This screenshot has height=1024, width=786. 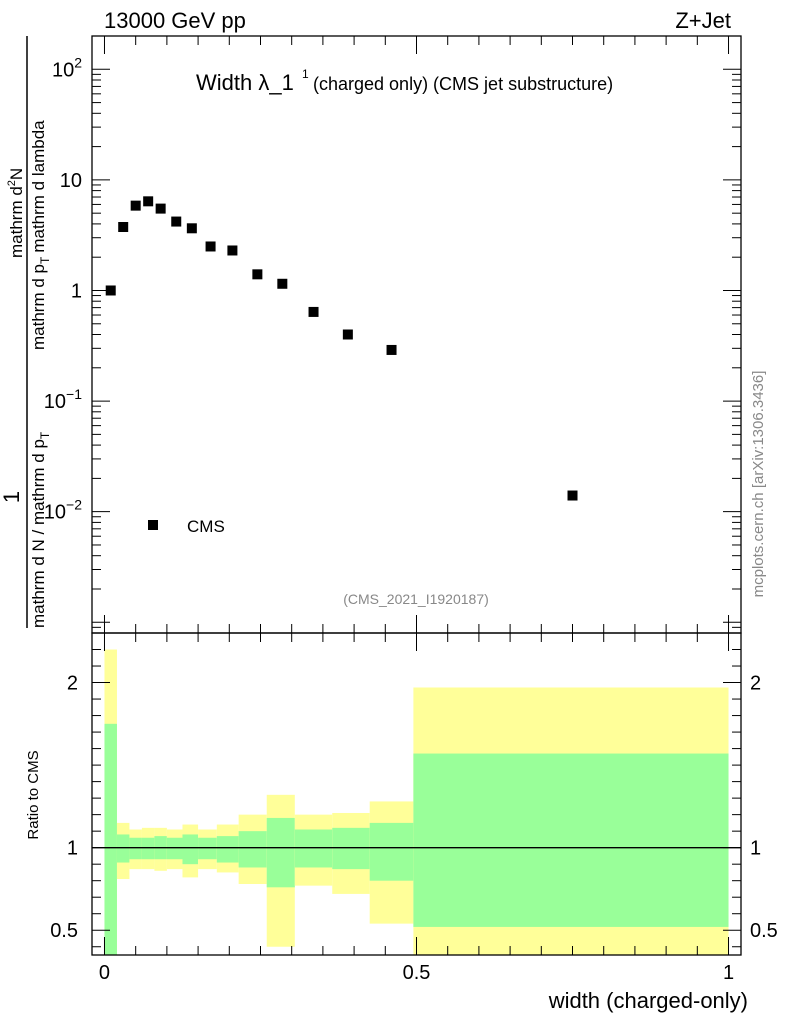 What do you see at coordinates (463, 84) in the screenshot?
I see `plot-title-suffix: (charged only) (CMS jet substructure)` at bounding box center [463, 84].